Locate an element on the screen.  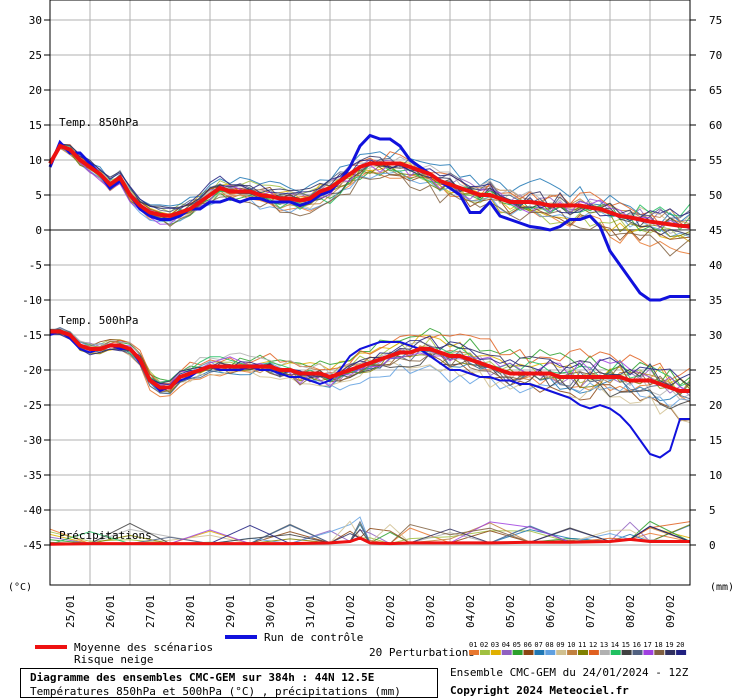
left-tick-label: -30 is located at coordinates (32, 440).